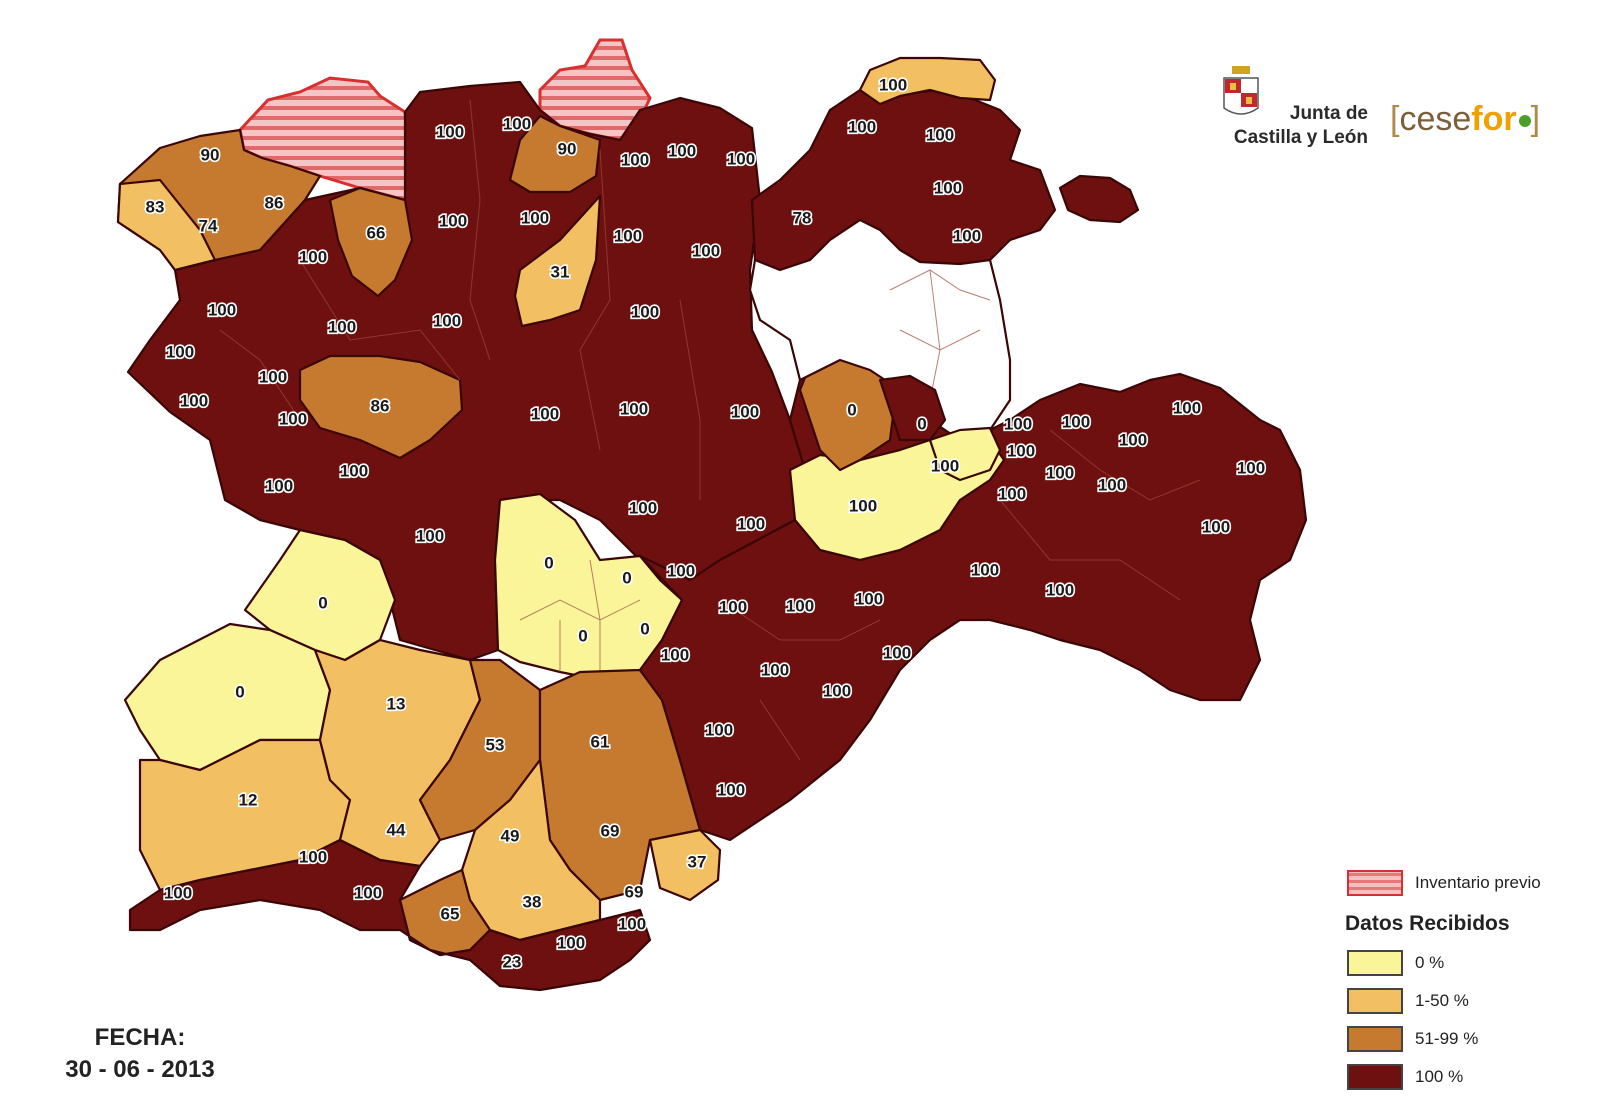 The height and width of the screenshot is (1107, 1600). Describe the element at coordinates (1375, 883) in the screenshot. I see `legend-swatch-inventario` at that location.